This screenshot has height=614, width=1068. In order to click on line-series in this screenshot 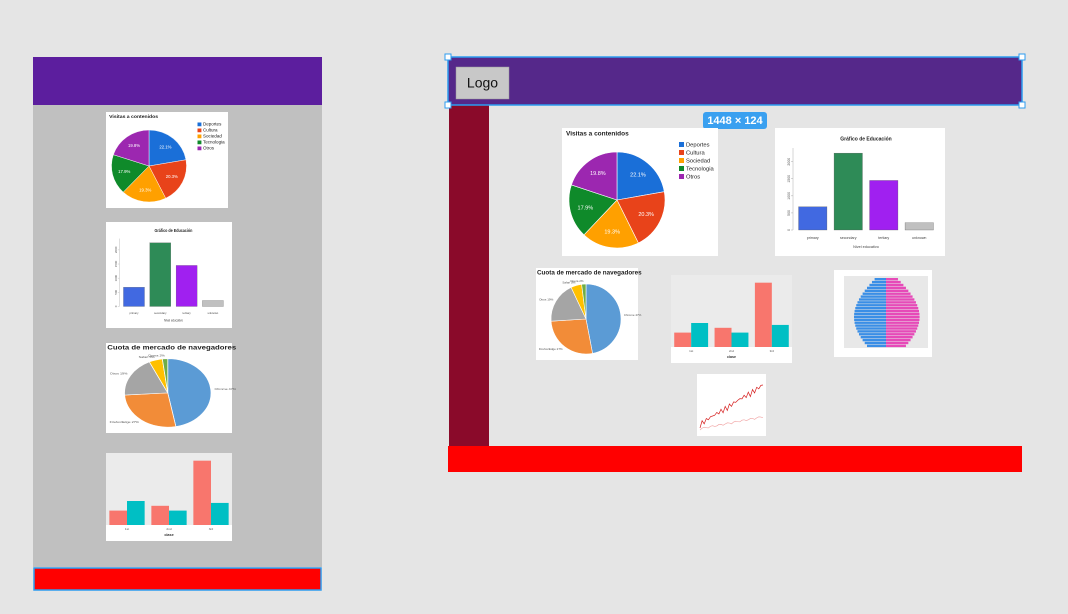, I will do `click(731, 423)`.